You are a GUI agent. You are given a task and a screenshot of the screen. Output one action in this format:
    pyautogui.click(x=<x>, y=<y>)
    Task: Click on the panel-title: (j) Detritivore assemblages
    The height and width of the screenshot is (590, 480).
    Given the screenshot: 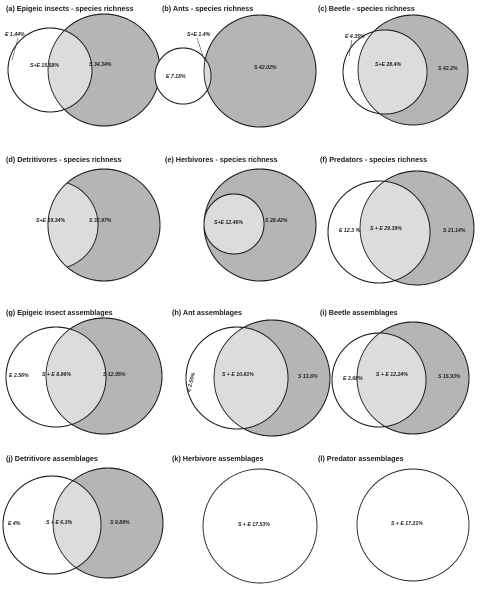 What is the action you would take?
    pyautogui.click(x=52, y=458)
    